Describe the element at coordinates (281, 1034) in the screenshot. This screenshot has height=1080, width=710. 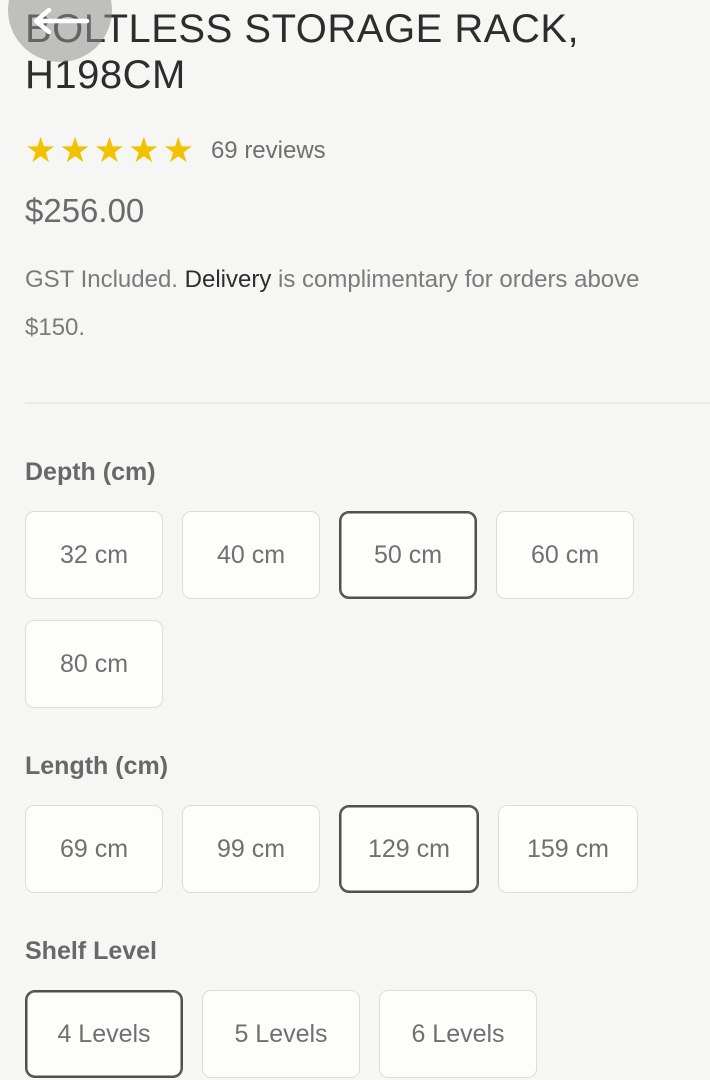
I see `option-5-levels: 5 Levels` at that location.